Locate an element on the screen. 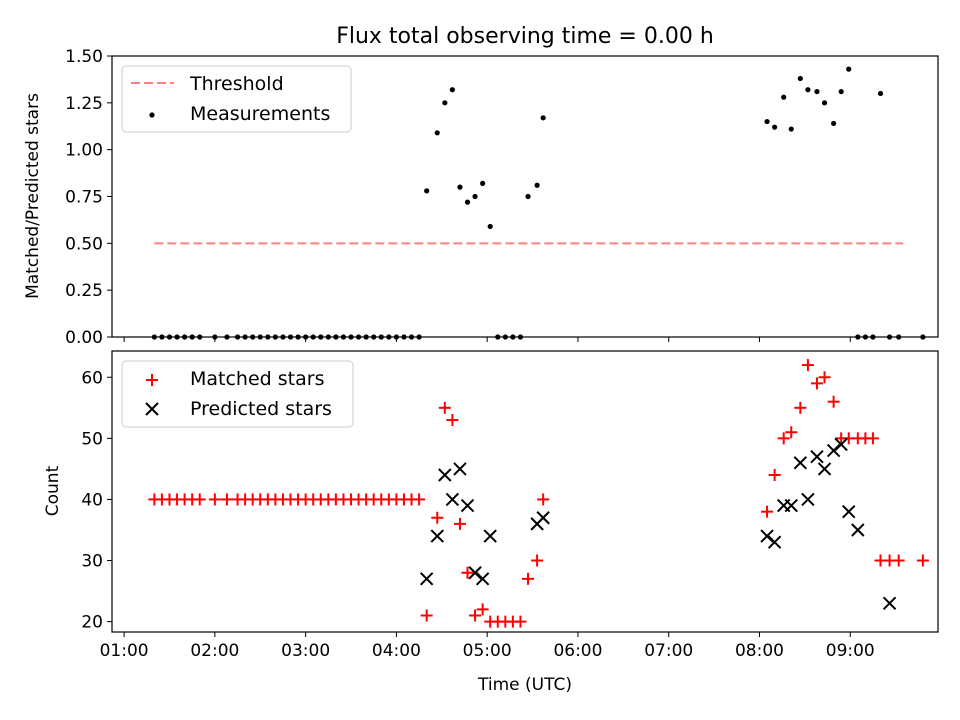 The image size is (960, 720). y-tick-label: 0.75 is located at coordinates (84, 198).